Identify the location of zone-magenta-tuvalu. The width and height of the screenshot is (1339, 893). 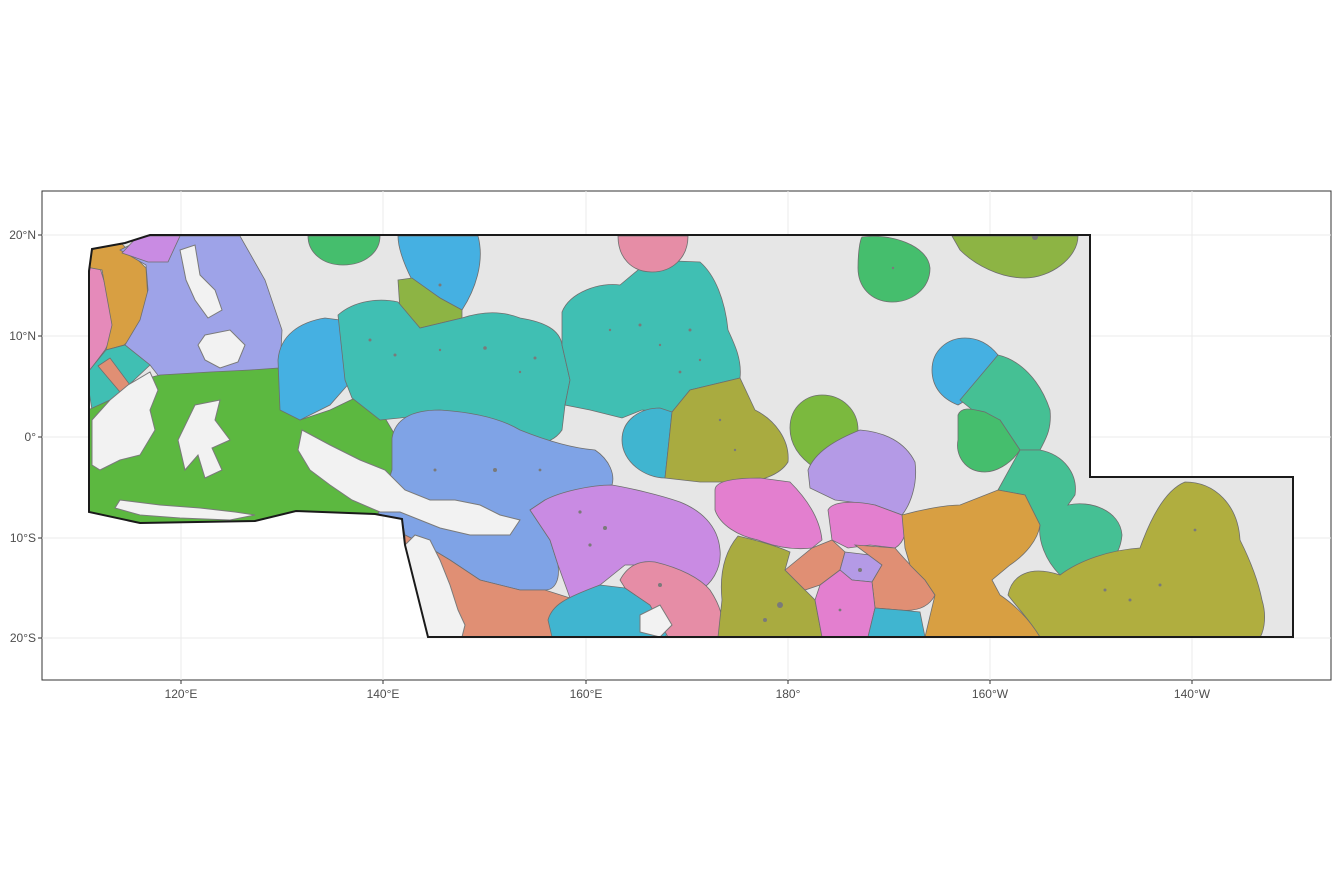
(768, 513).